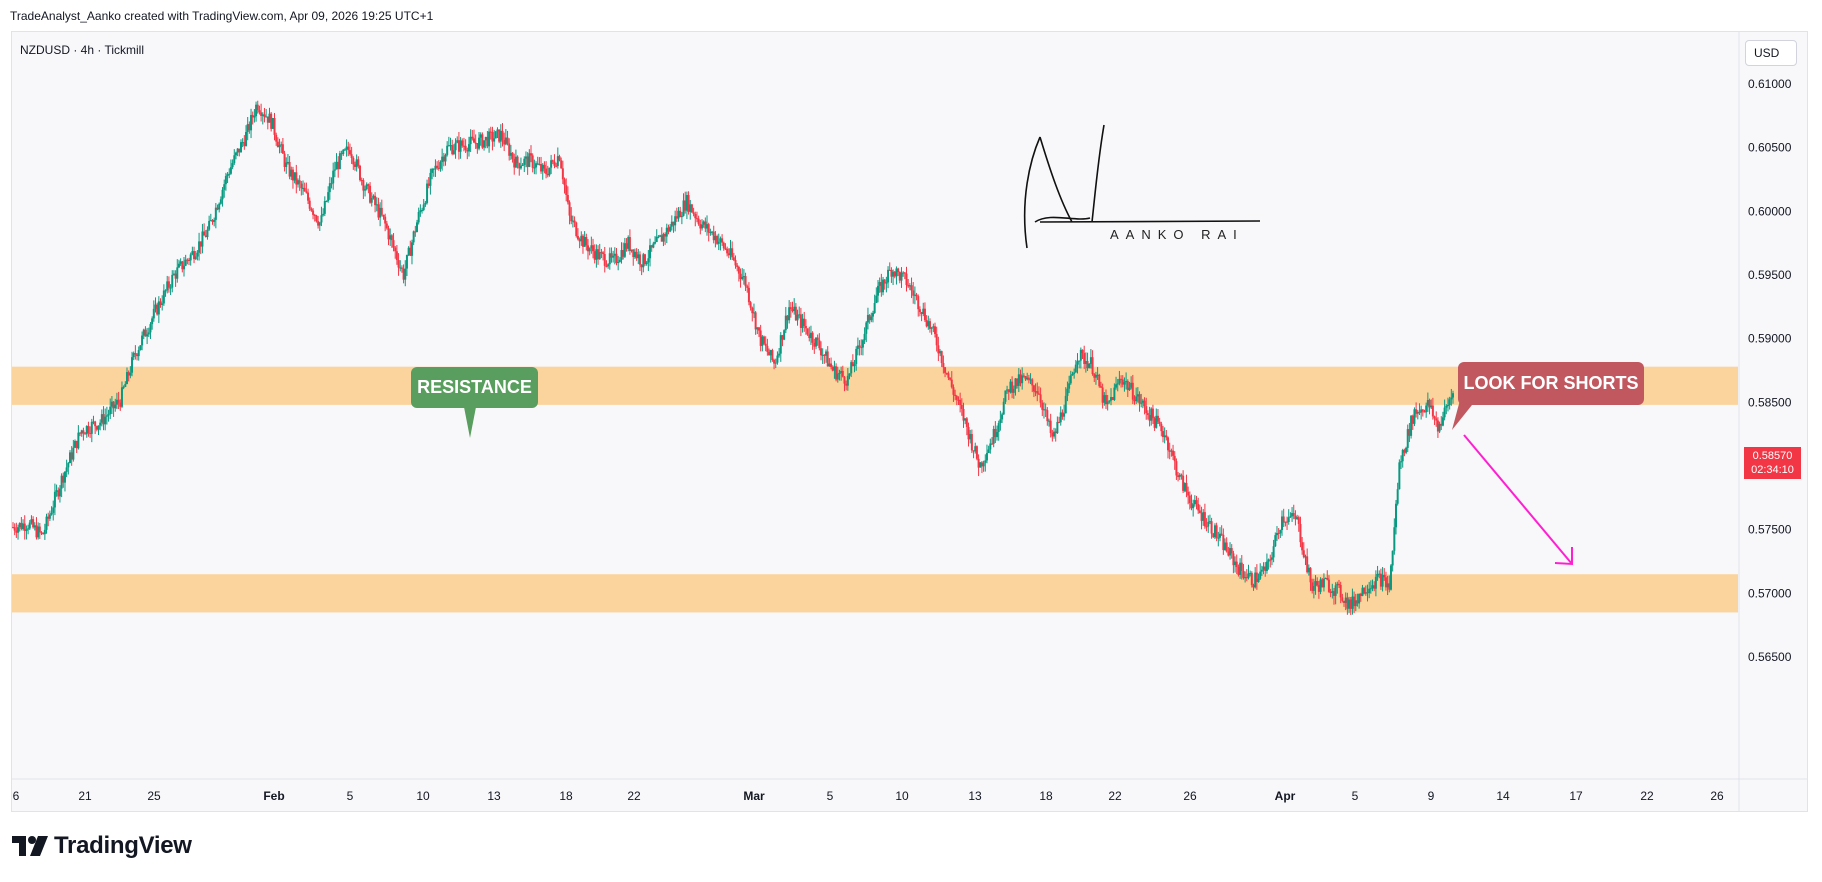 The height and width of the screenshot is (882, 1822). What do you see at coordinates (102, 846) in the screenshot?
I see `tradingview-logo: TradingView` at bounding box center [102, 846].